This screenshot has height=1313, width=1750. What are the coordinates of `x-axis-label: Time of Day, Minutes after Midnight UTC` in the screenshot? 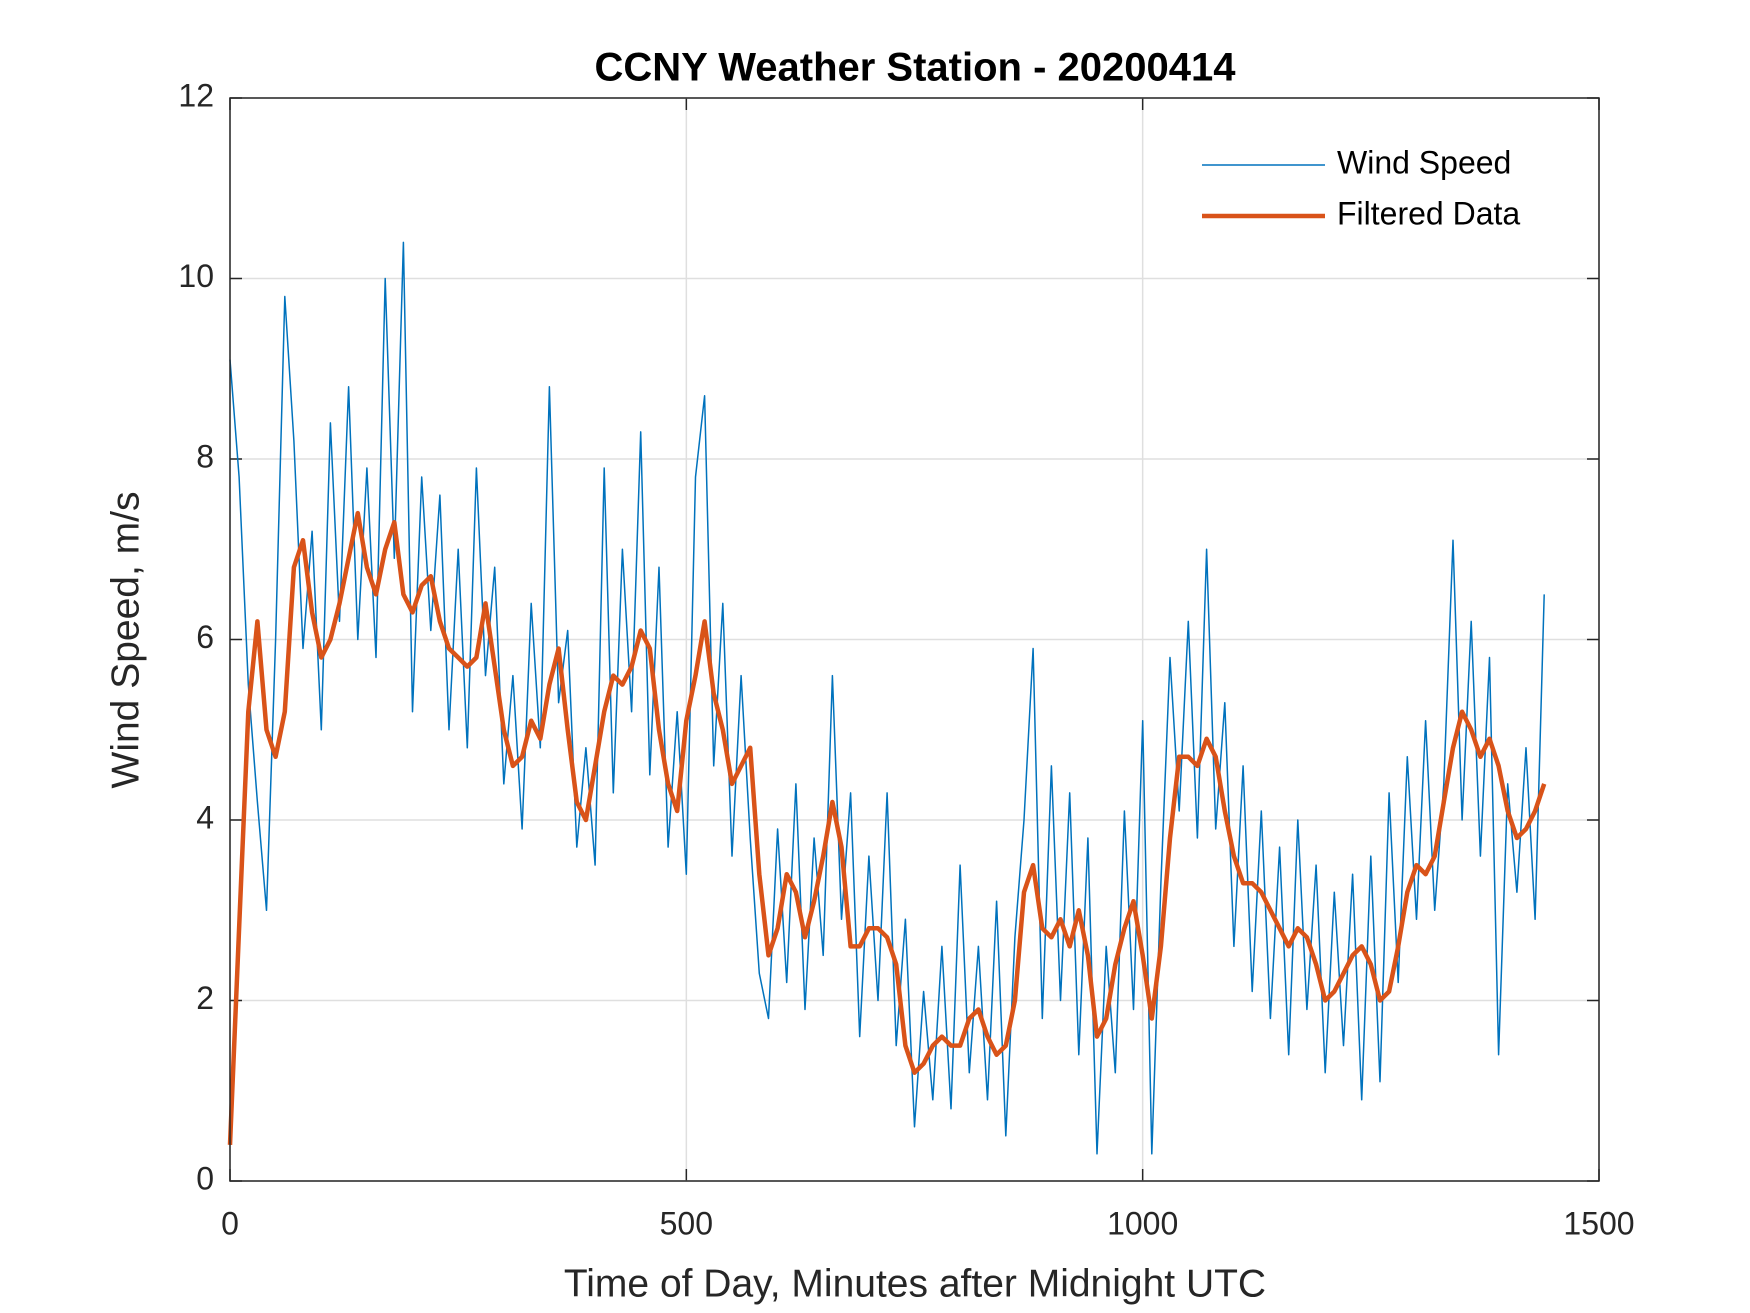 It's located at (915, 1283).